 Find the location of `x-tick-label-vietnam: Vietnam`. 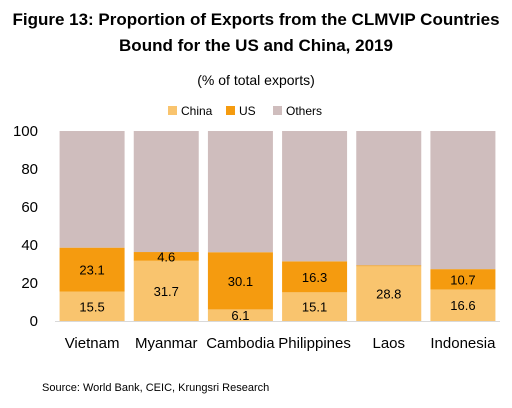

x-tick-label-vietnam: Vietnam is located at coordinates (92, 343).